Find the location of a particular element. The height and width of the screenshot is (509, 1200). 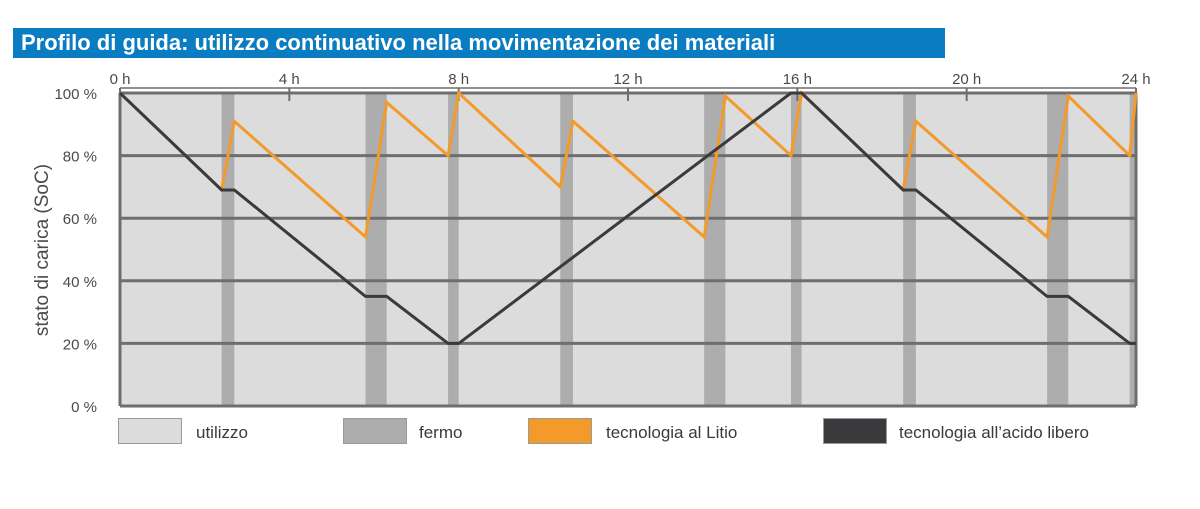

x-tick-label: 4 h is located at coordinates (289, 79).